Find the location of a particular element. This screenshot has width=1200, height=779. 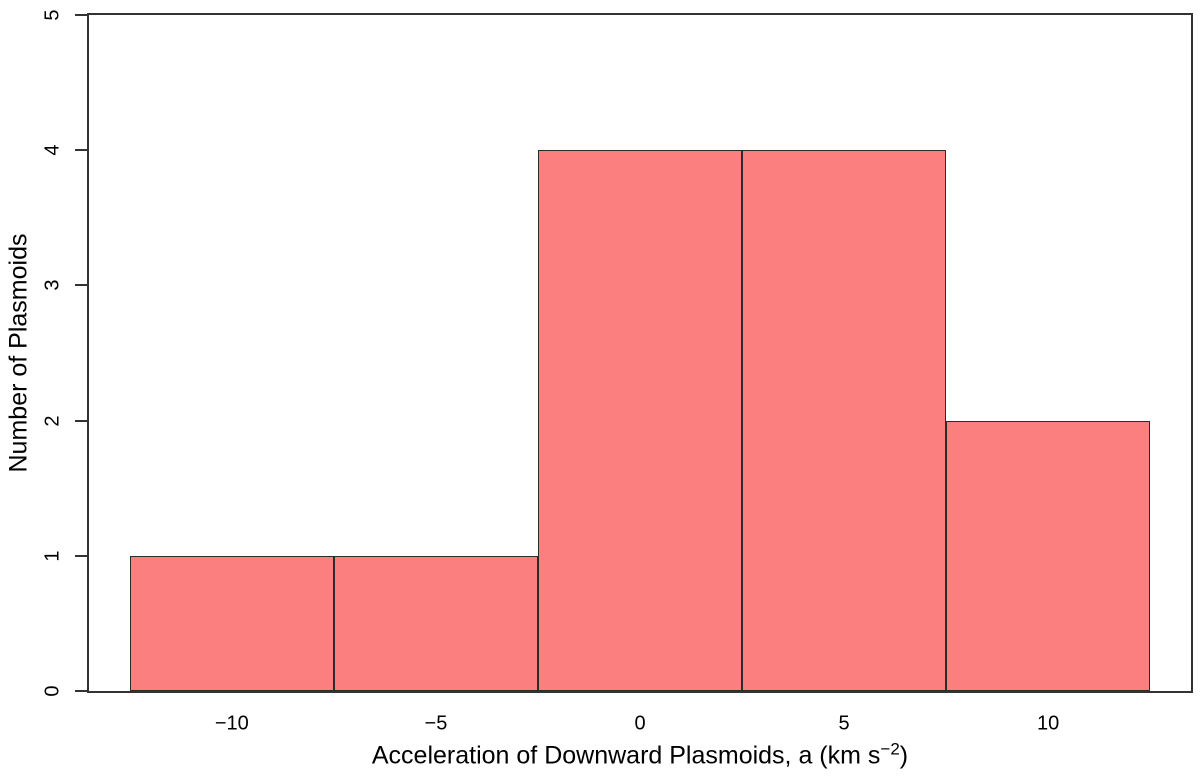

y-axis-title: Number of Plasmoids is located at coordinates (18, 353).